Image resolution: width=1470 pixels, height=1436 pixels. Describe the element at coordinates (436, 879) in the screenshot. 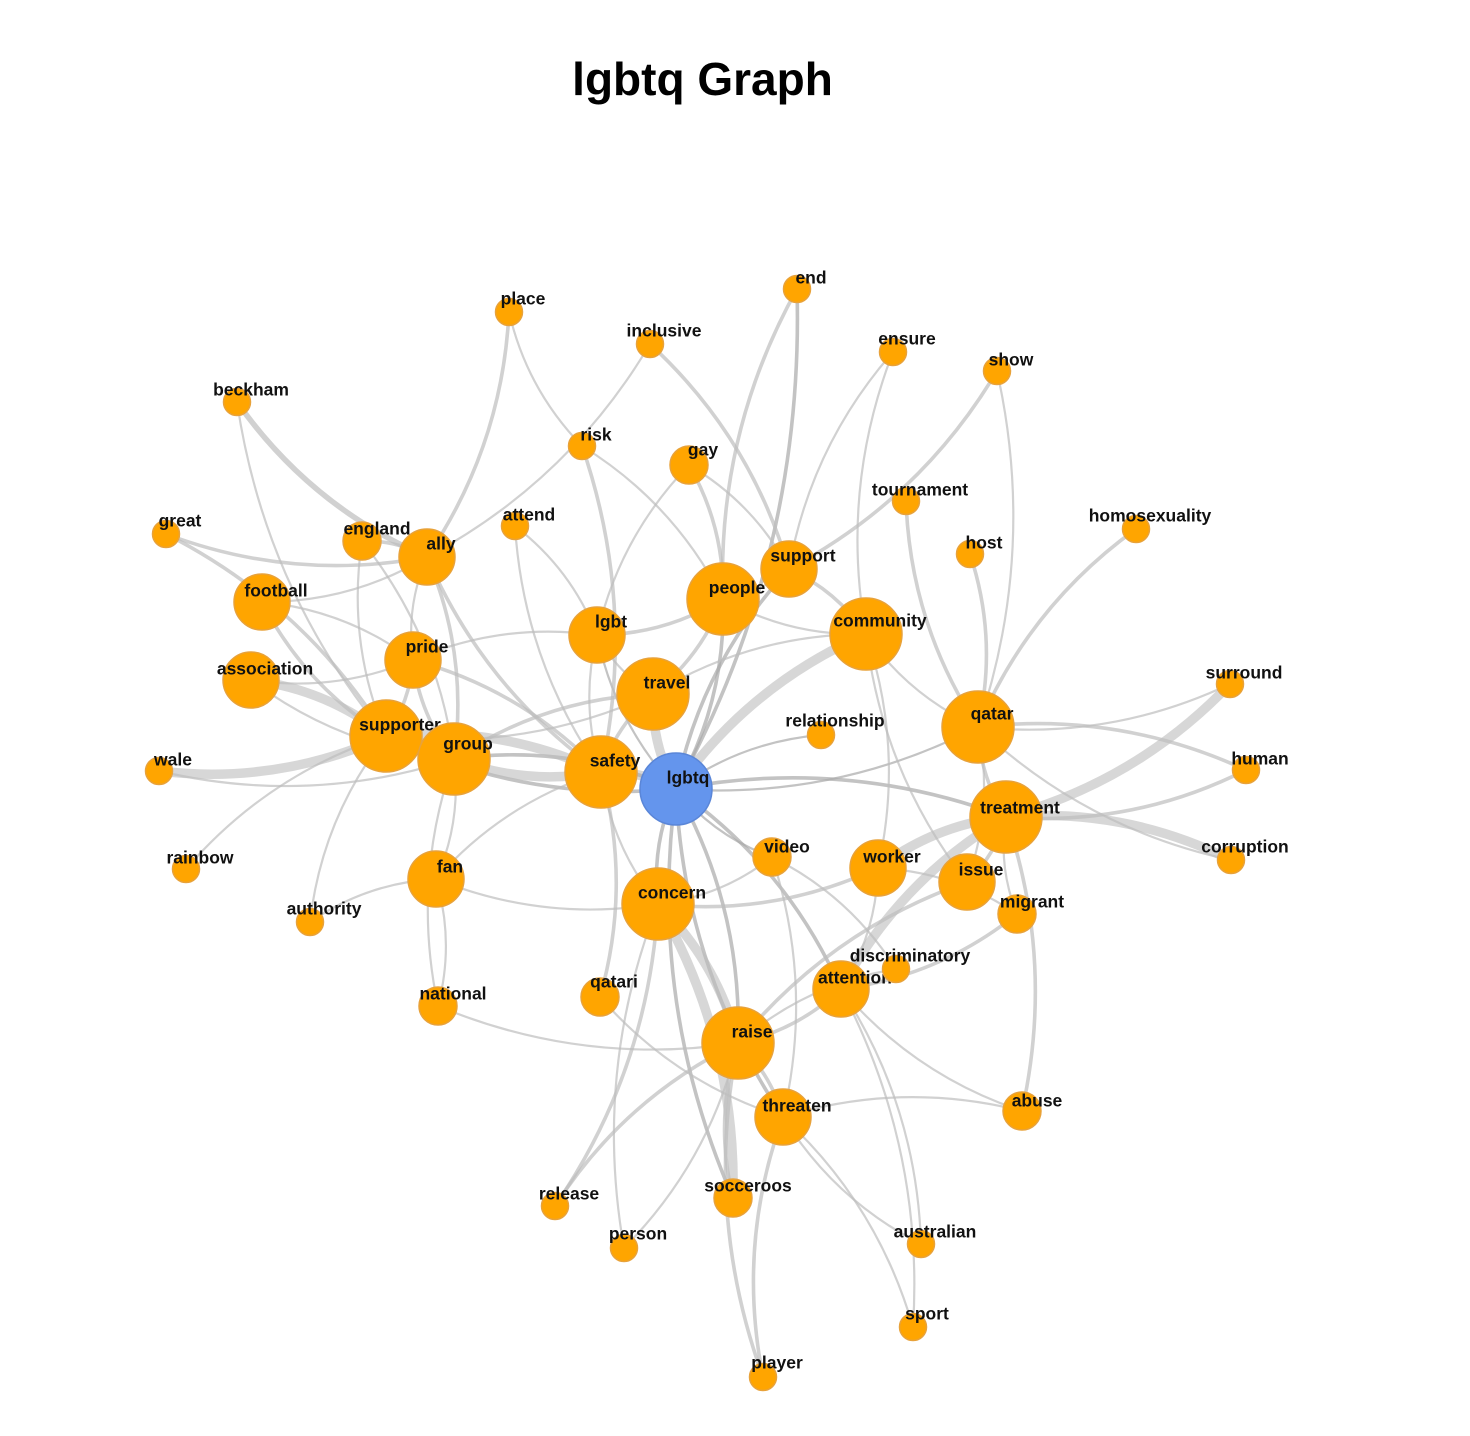

I see `node-fan: fan` at that location.